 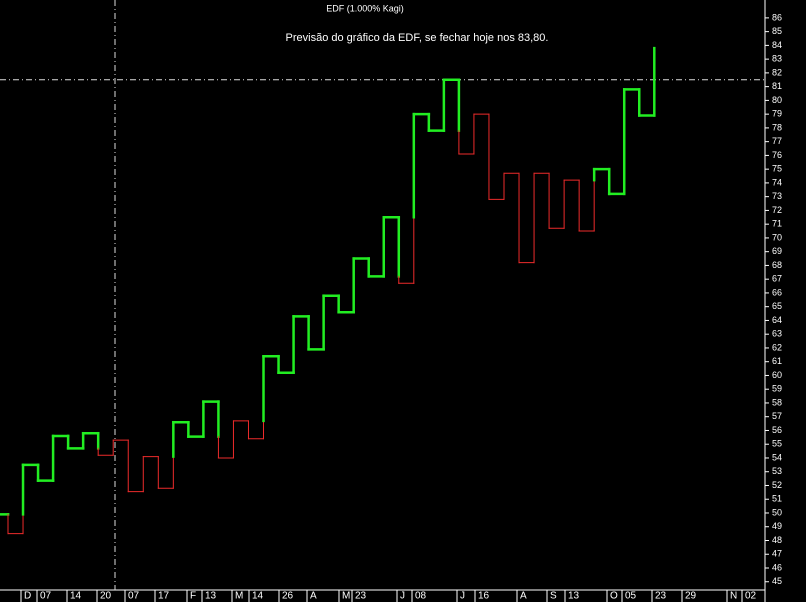 I want to click on x-tick-label: 29, so click(x=691, y=596).